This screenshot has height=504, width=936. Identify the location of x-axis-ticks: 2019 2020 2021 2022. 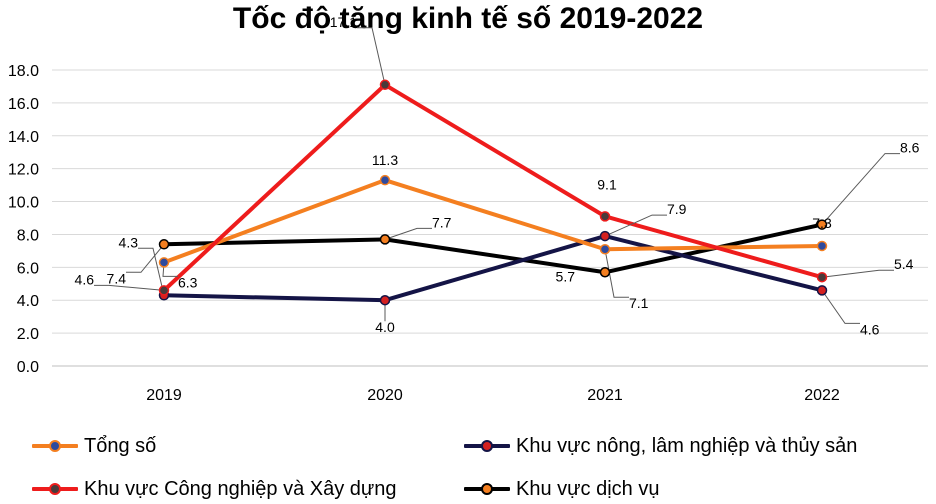
(493, 395).